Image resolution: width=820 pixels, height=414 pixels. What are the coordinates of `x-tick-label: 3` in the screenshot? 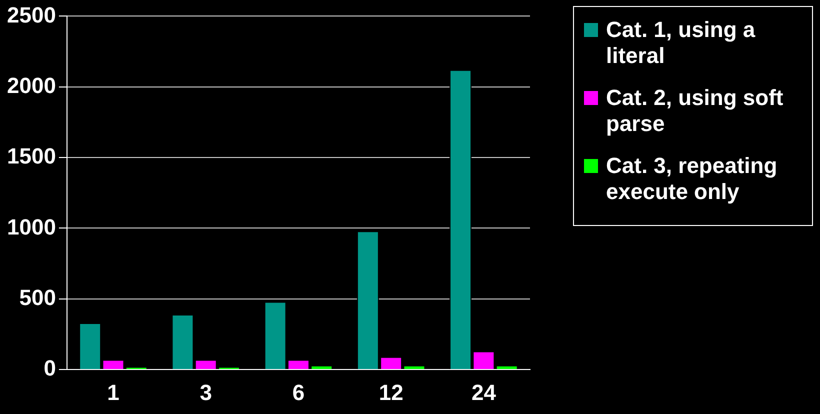 It's located at (206, 392).